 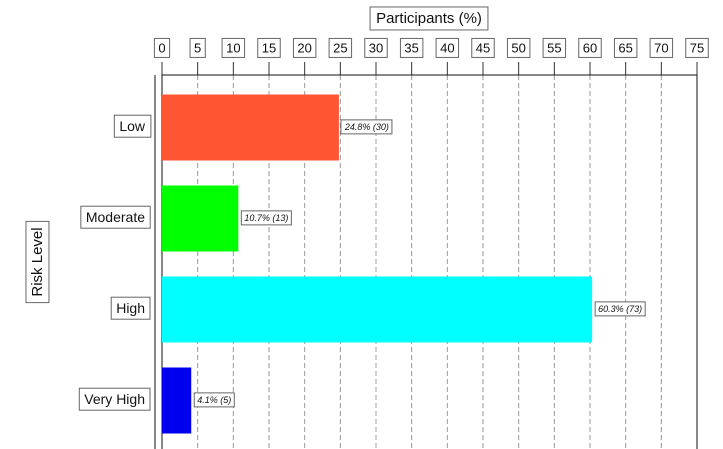 I want to click on data-label: 60.3% (73), so click(x=620, y=309).